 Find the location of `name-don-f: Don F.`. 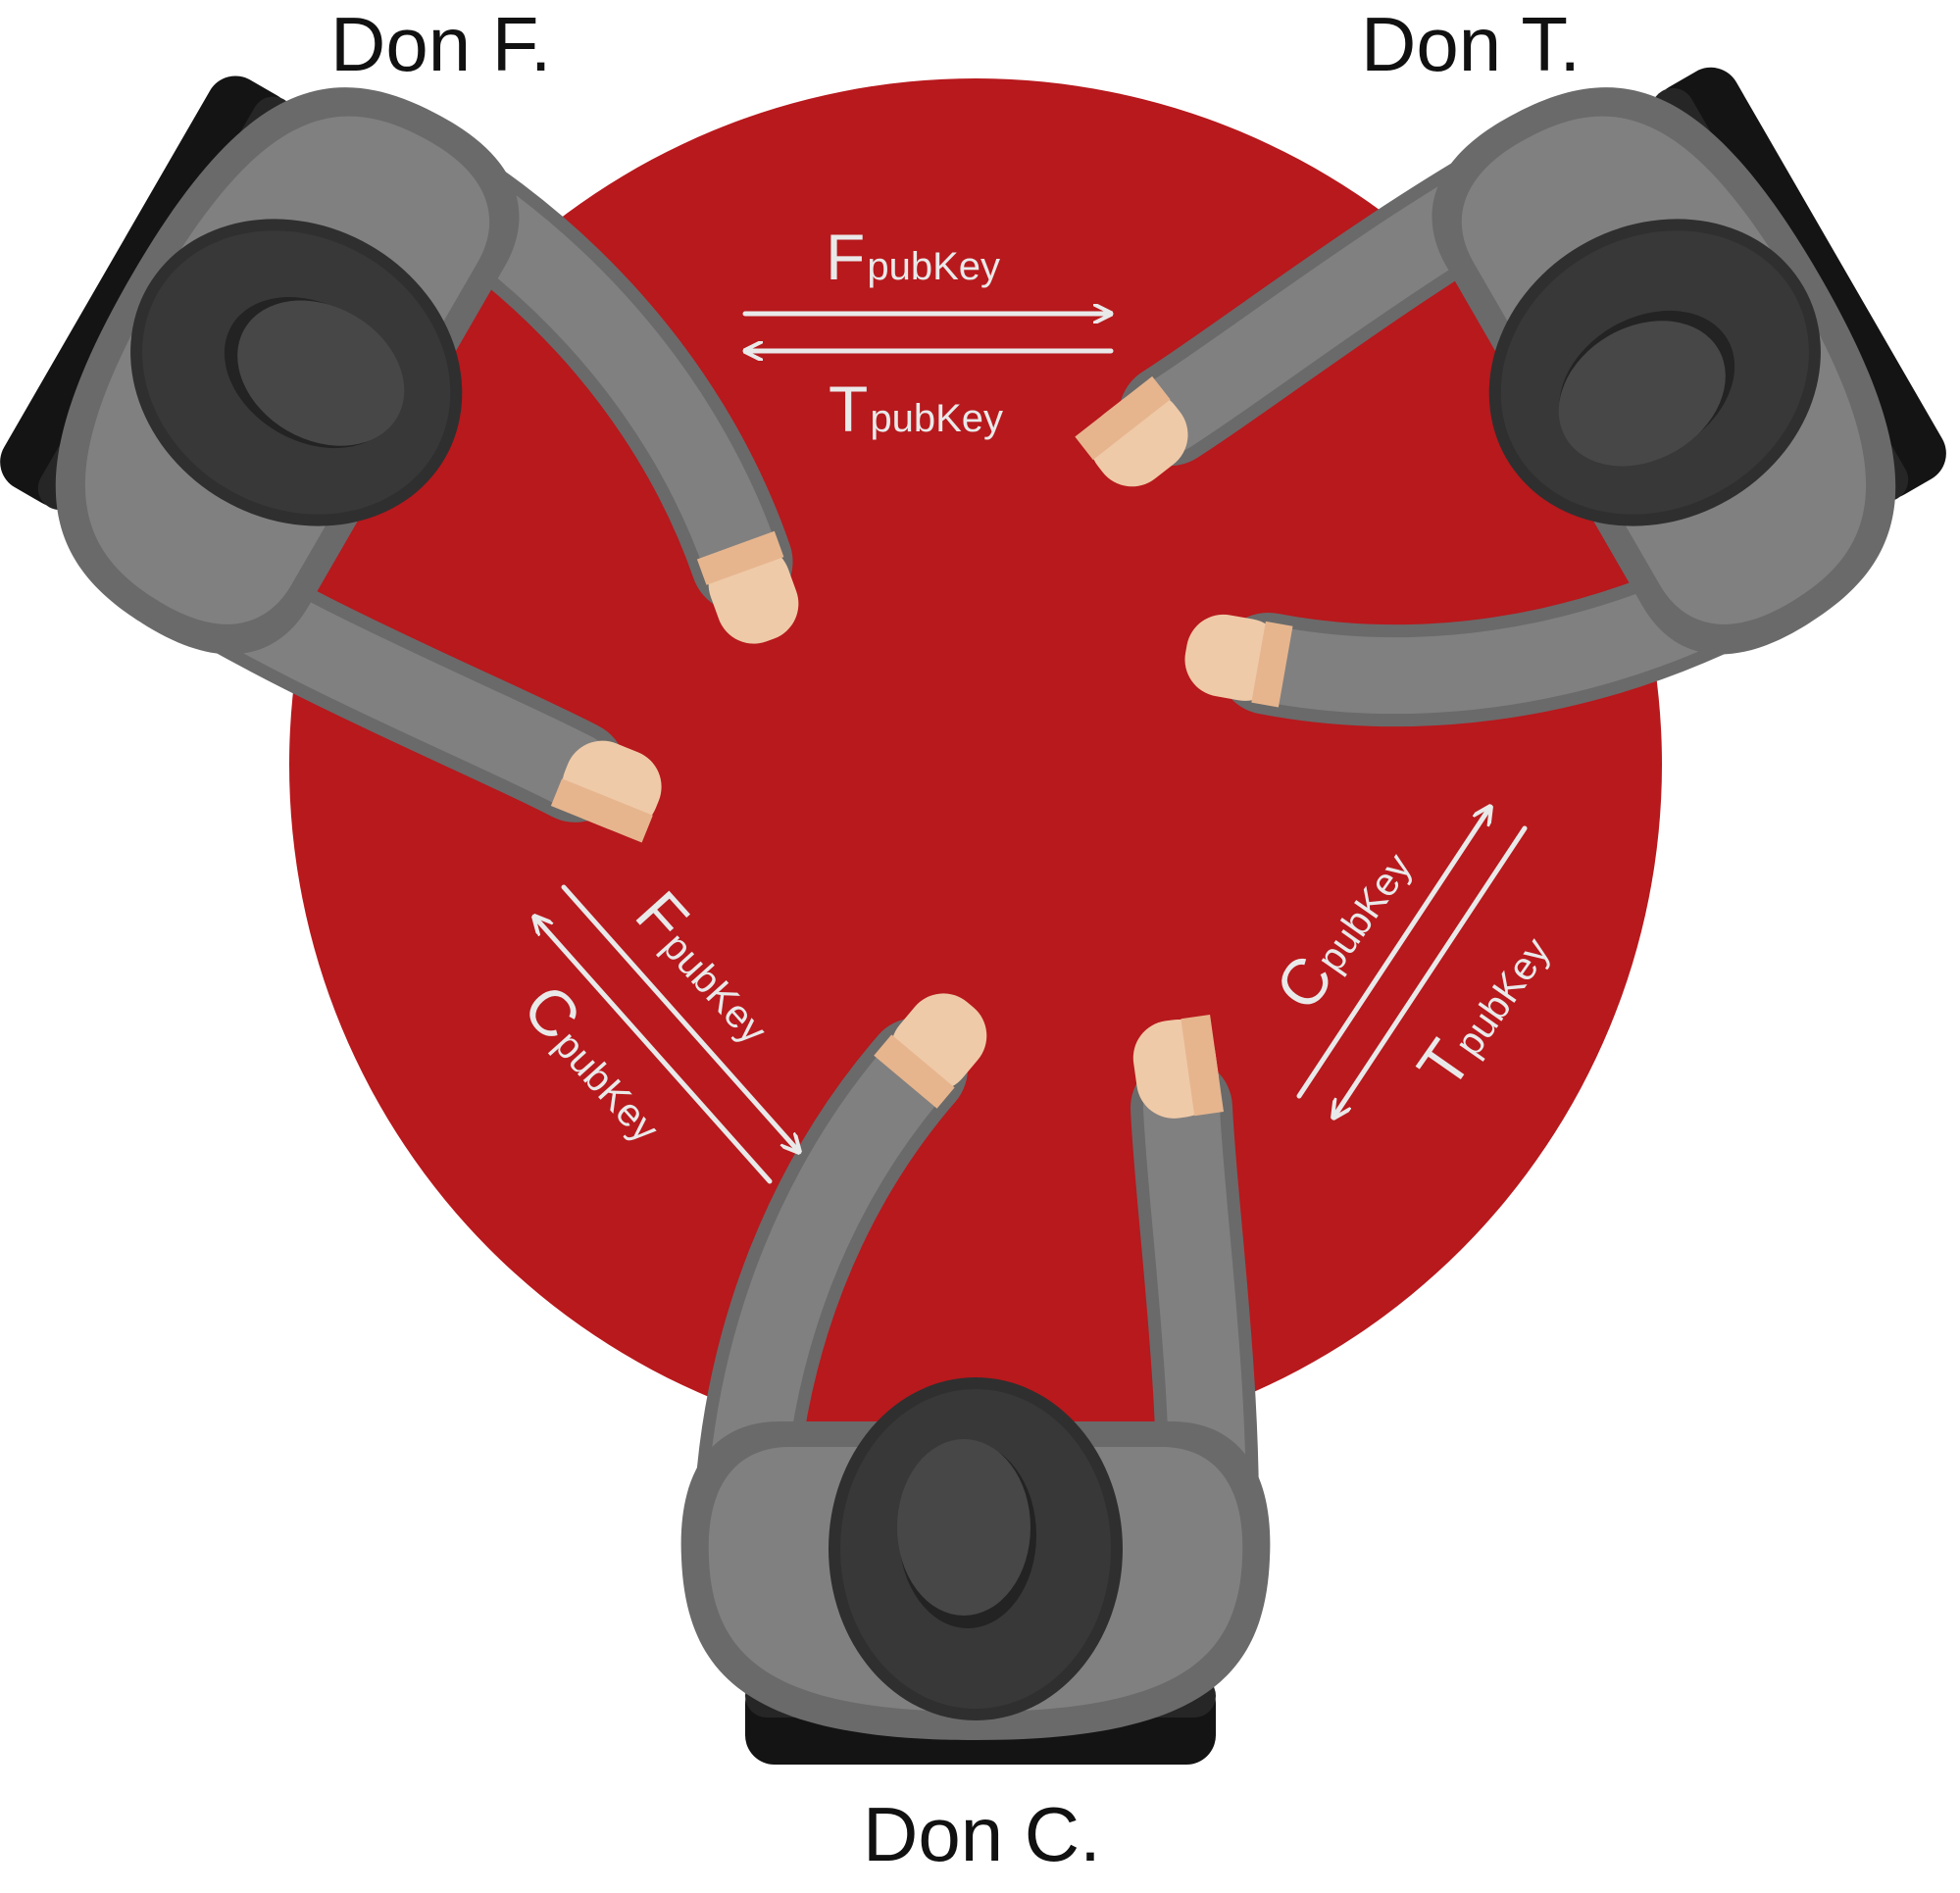

name-don-f: Don F. is located at coordinates (441, 44).